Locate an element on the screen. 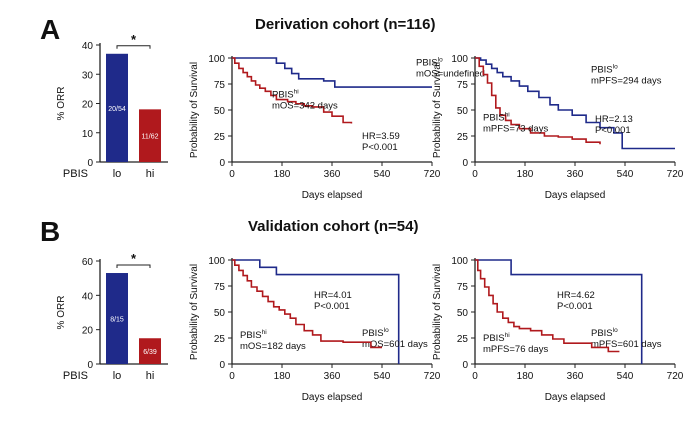 This screenshot has height=433, width=700. hazard-ratio-label: HR=4.62 is located at coordinates (576, 295).